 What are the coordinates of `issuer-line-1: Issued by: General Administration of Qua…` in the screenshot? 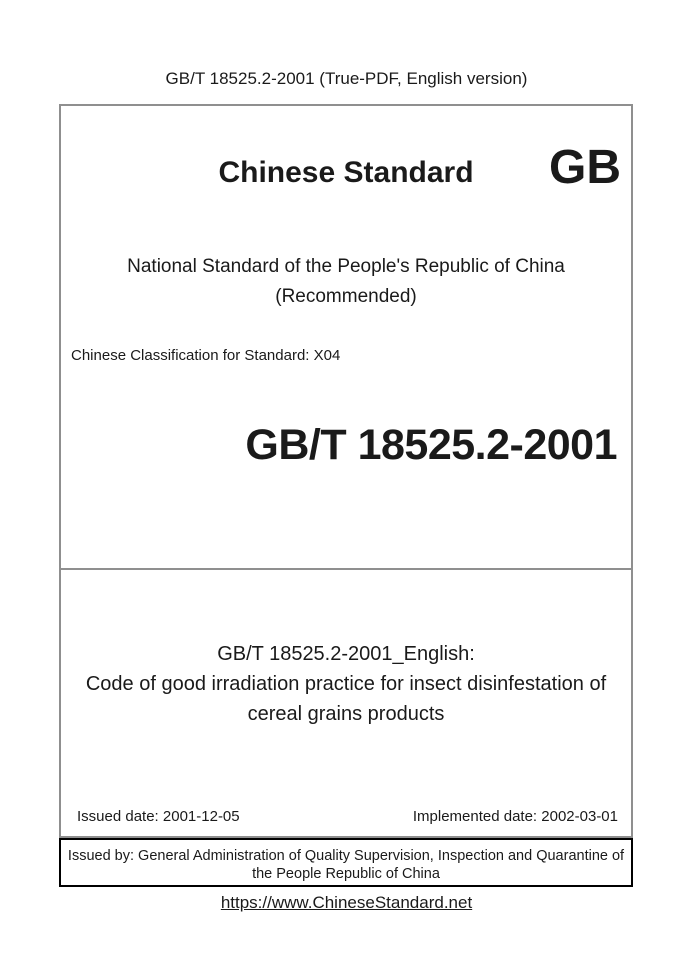 It's located at (346, 856).